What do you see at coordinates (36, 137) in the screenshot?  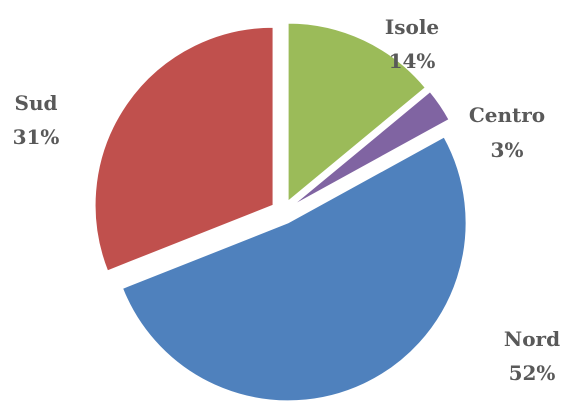 I see `slice-label-sud-value: 31%` at bounding box center [36, 137].